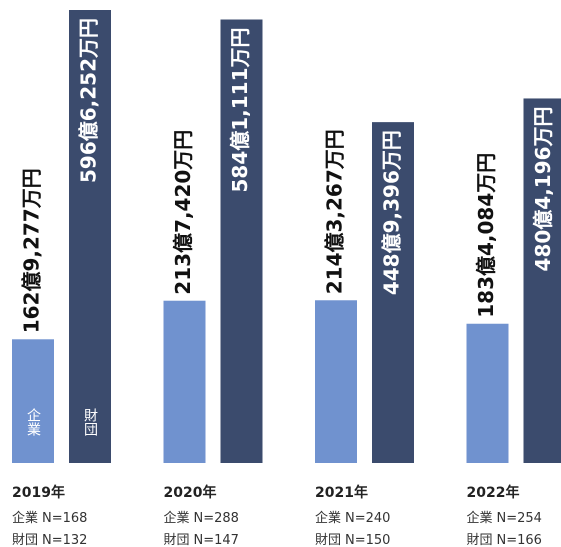 The image size is (561, 547). What do you see at coordinates (341, 492) in the screenshot?
I see `category-label: 2021年` at bounding box center [341, 492].